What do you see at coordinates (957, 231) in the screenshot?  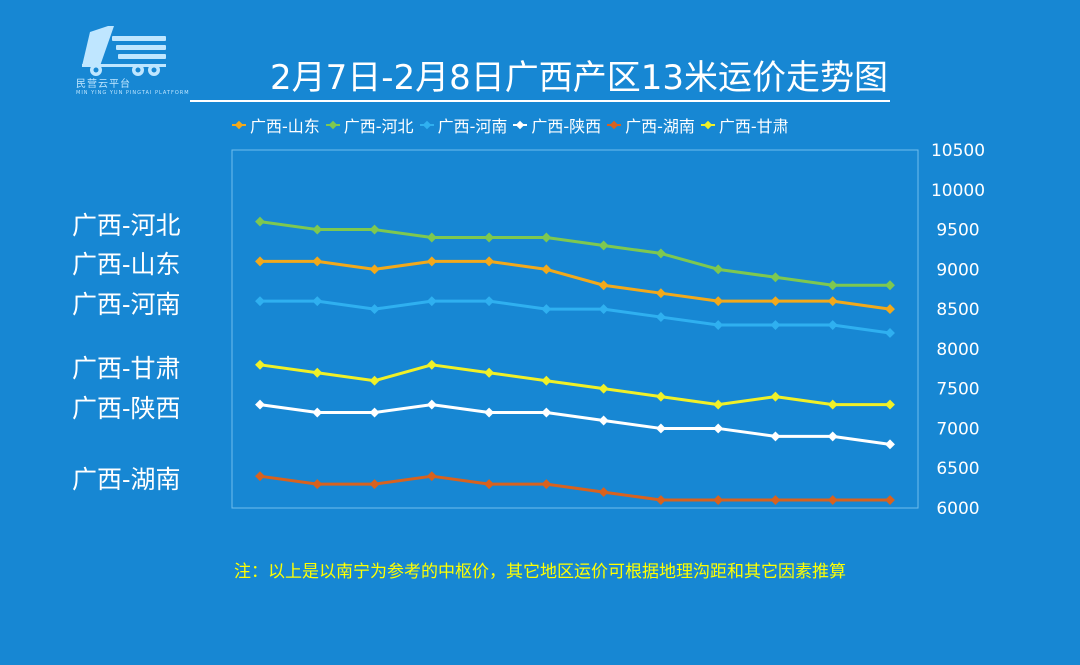 I see `y-tick-label: 9500` at bounding box center [957, 231].